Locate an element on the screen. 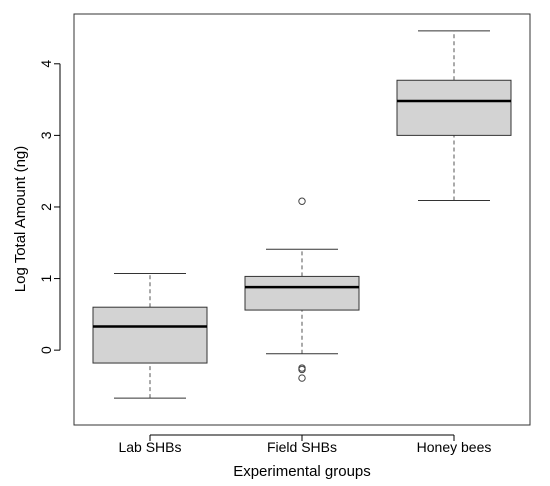 Image resolution: width=550 pixels, height=486 pixels. x-tick-label: Honey bees is located at coordinates (454, 447).